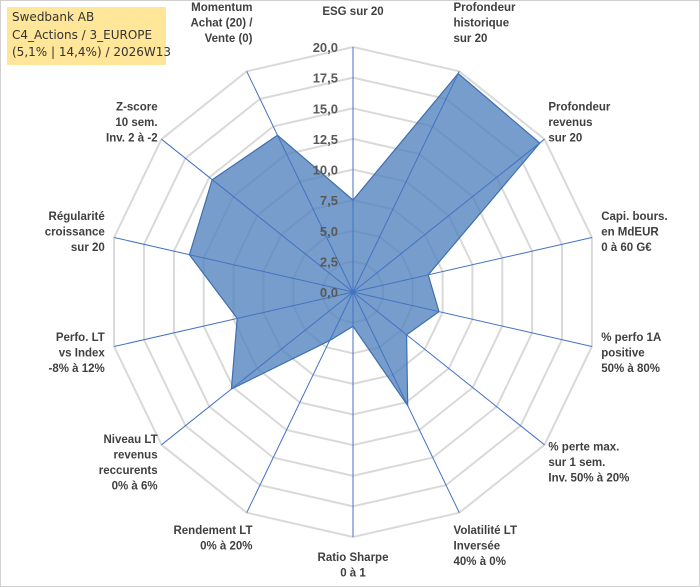  Describe the element at coordinates (222, 23) in the screenshot. I see `axis-label: Momentum Achat (20) / Vente (0)` at that location.